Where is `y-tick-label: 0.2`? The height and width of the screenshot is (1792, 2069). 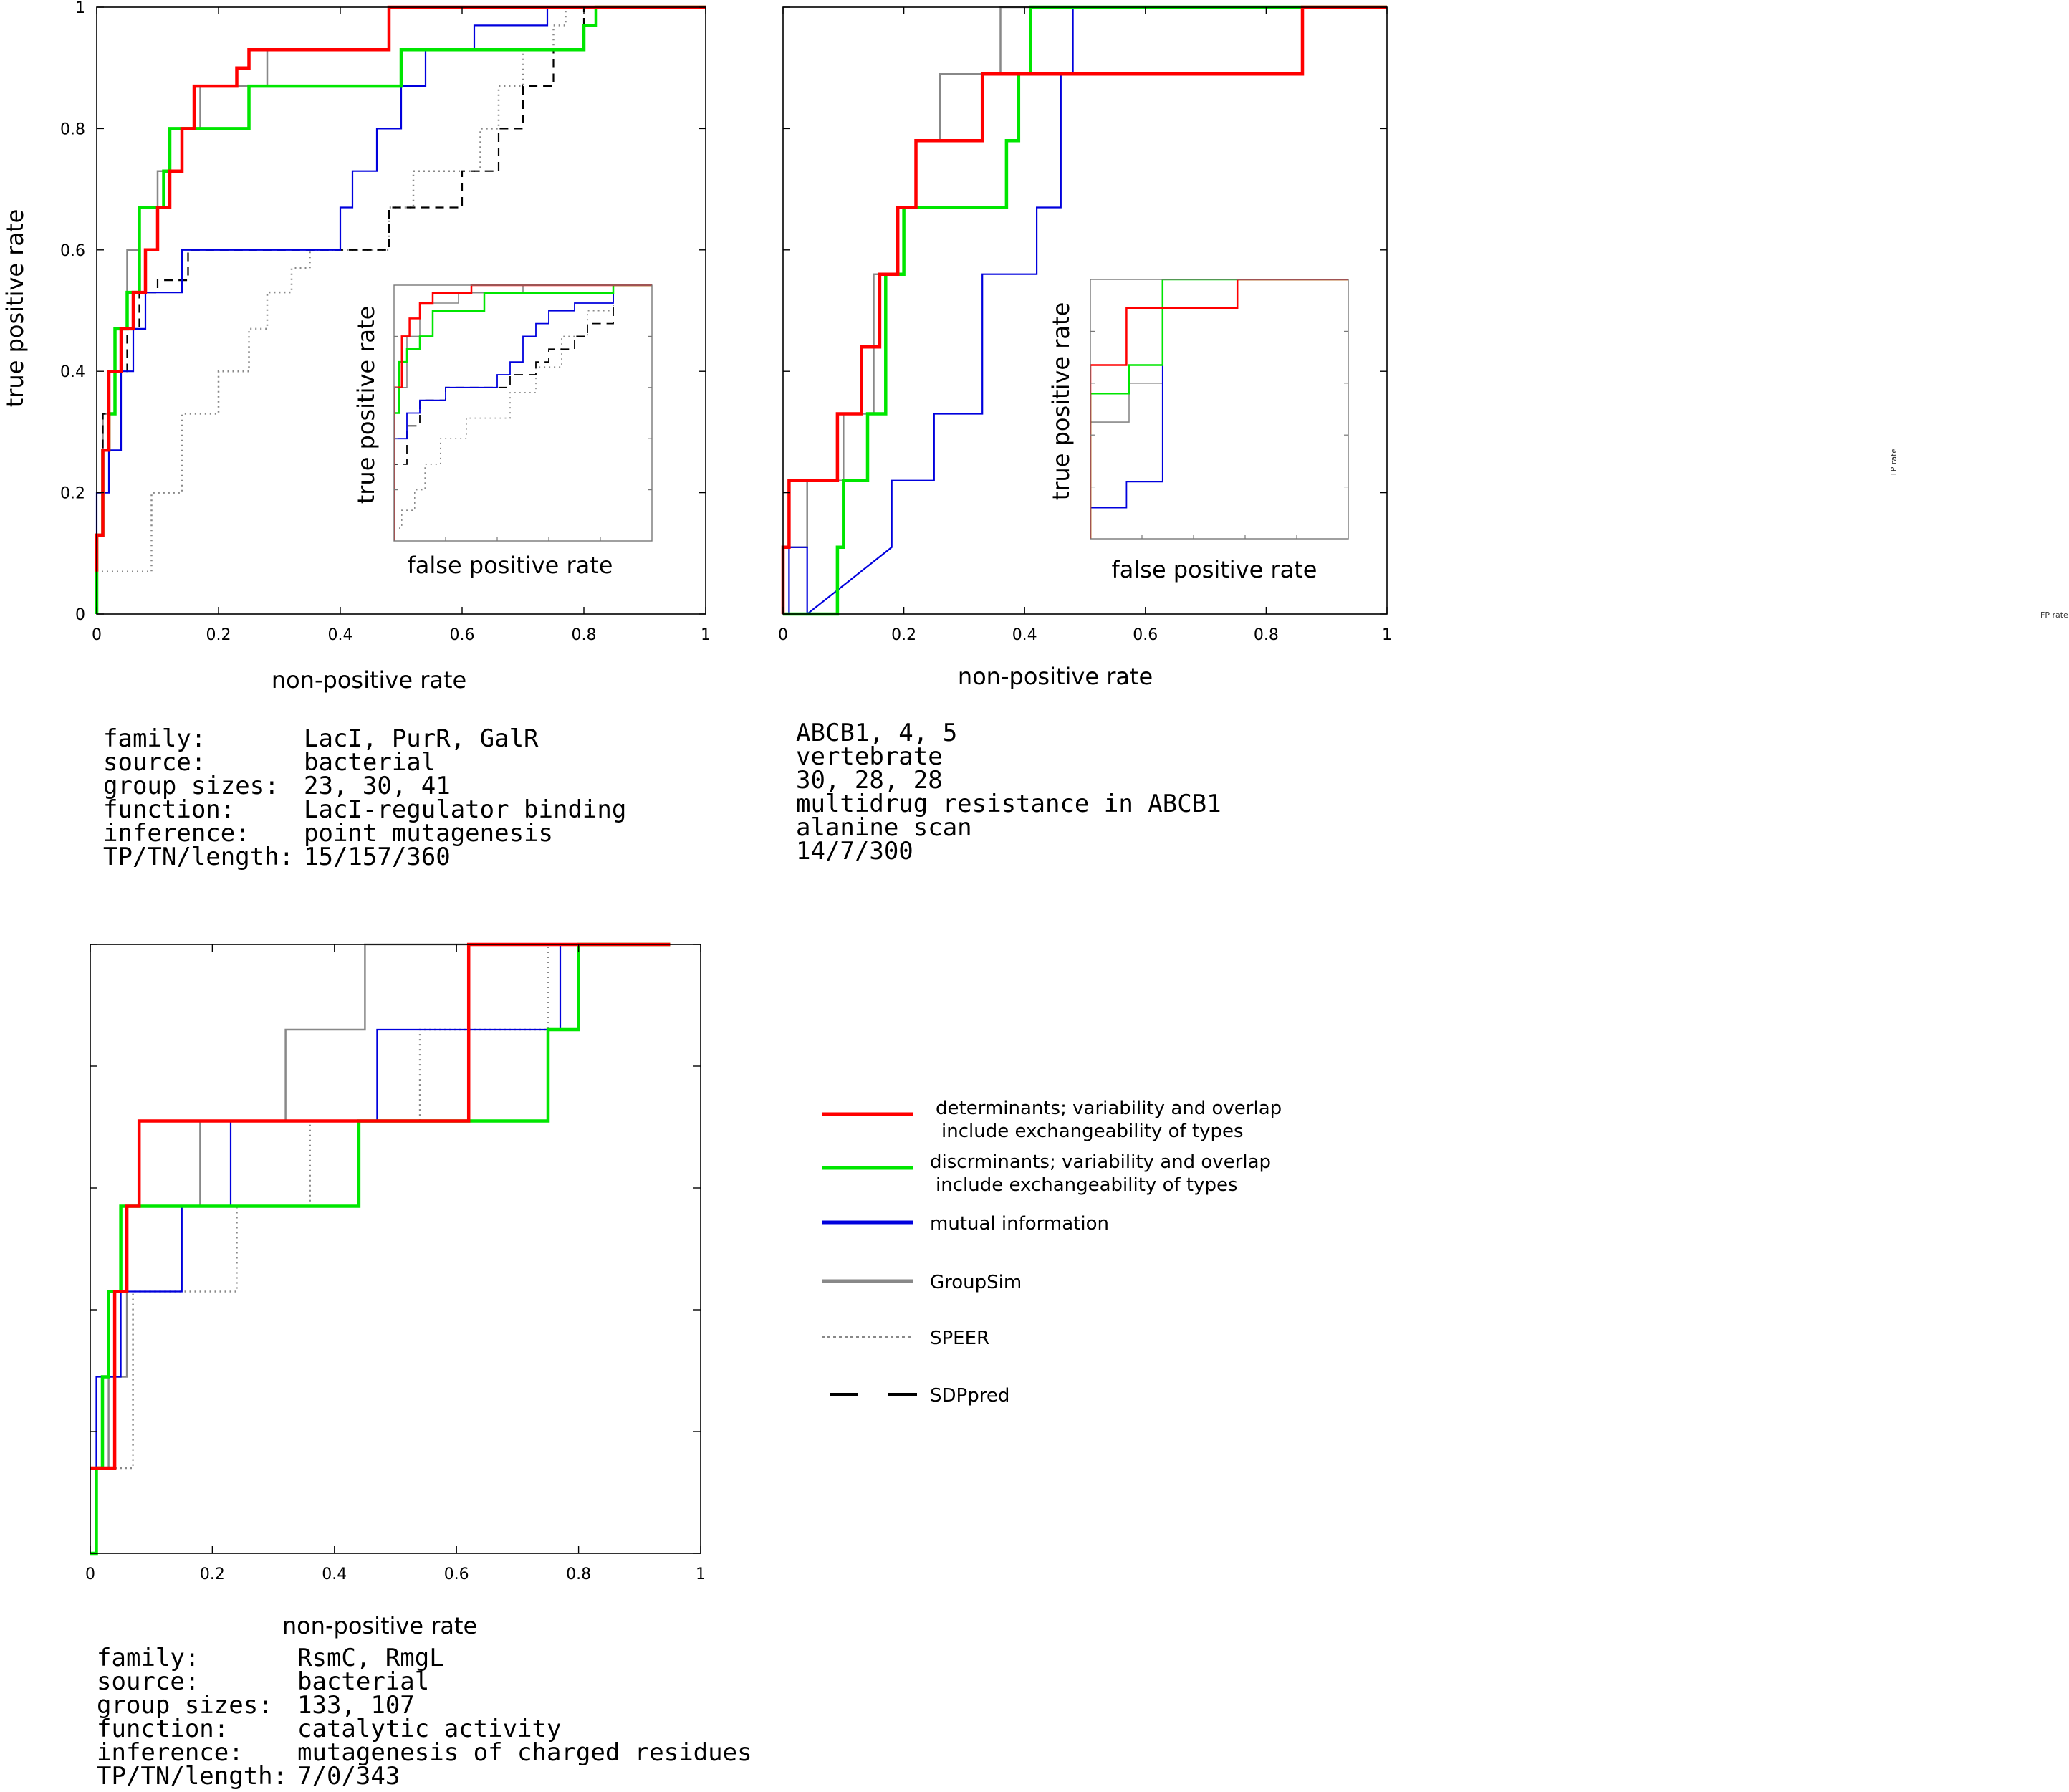 y-tick-label: 0.2 is located at coordinates (72, 494).